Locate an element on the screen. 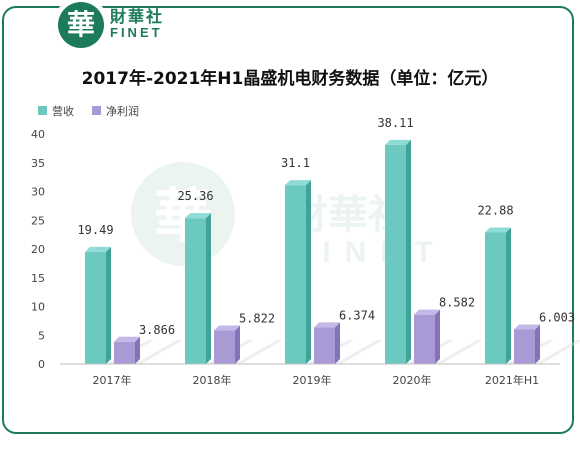  logo-character: 華 is located at coordinates (80, 24).